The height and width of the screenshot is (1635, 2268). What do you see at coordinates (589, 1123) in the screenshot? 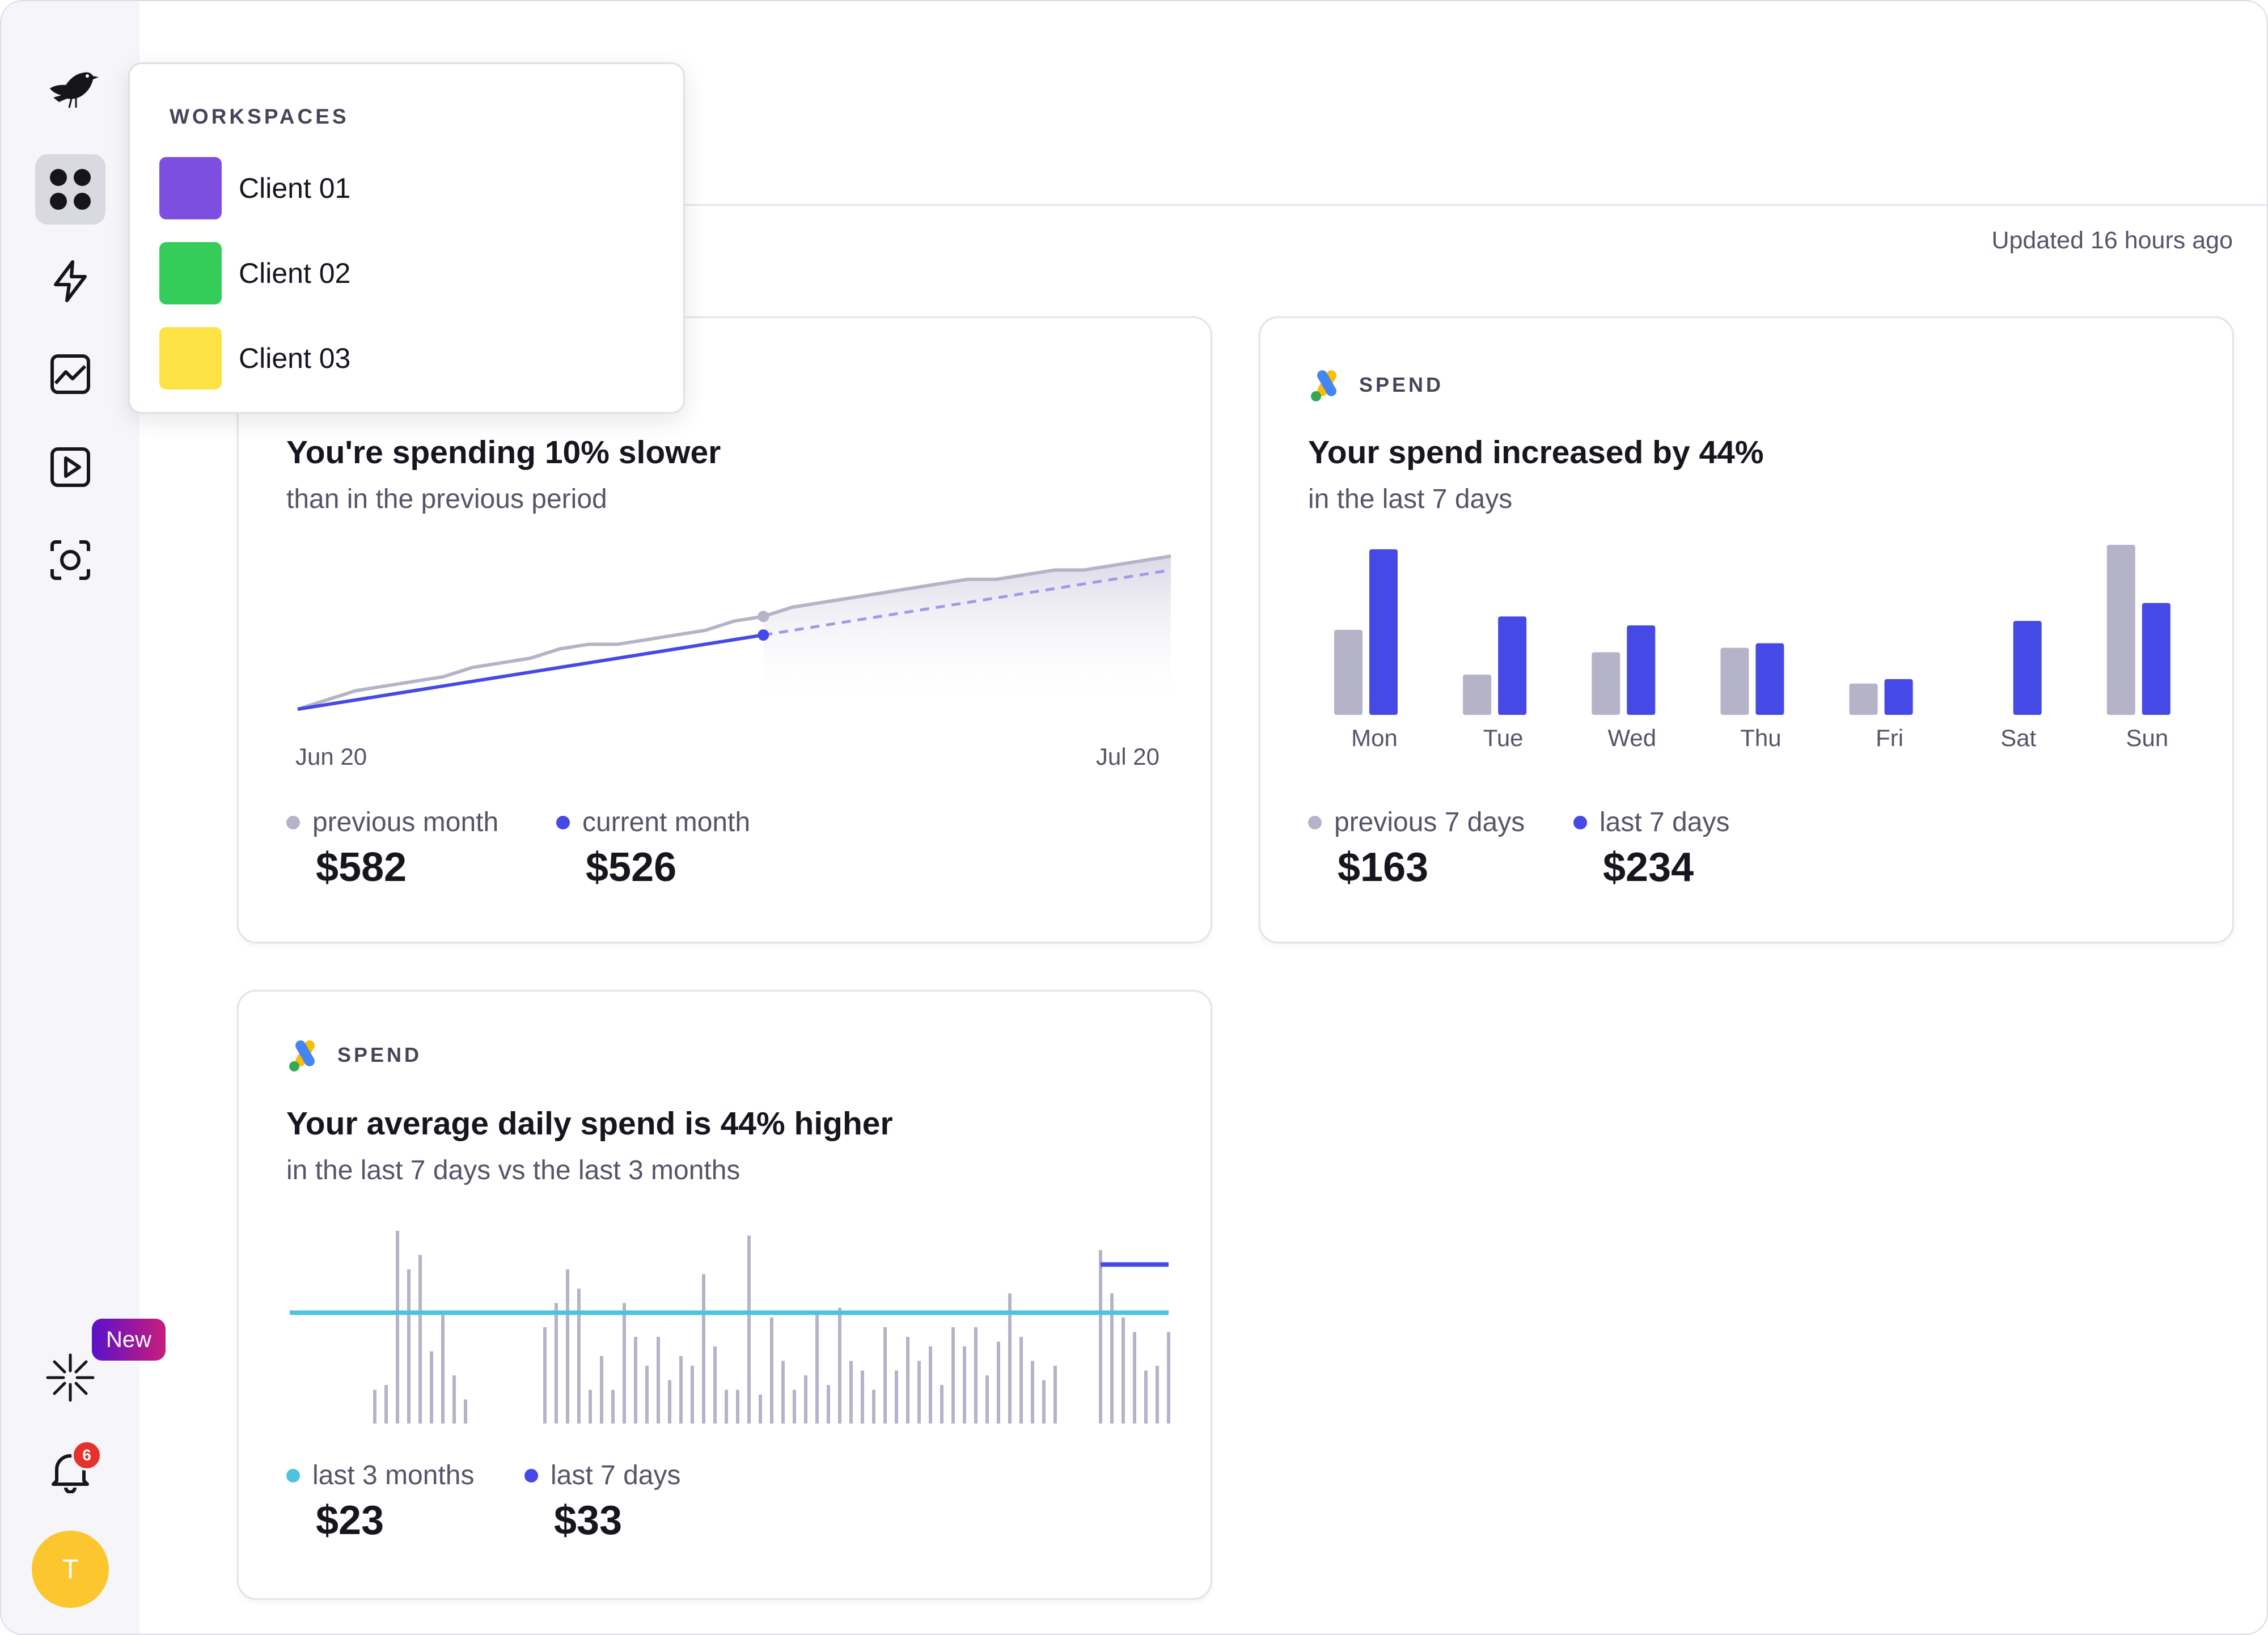
I see `card-title: Your average daily spend is 44% higher` at bounding box center [589, 1123].